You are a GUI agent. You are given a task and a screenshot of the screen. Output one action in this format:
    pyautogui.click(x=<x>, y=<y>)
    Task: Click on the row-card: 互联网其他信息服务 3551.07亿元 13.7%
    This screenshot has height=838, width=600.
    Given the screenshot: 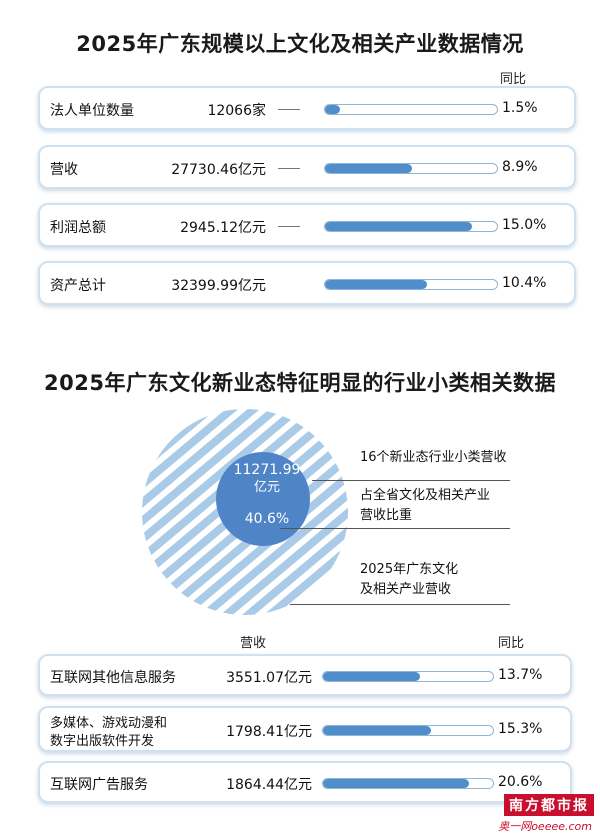 What is the action you would take?
    pyautogui.click(x=305, y=675)
    